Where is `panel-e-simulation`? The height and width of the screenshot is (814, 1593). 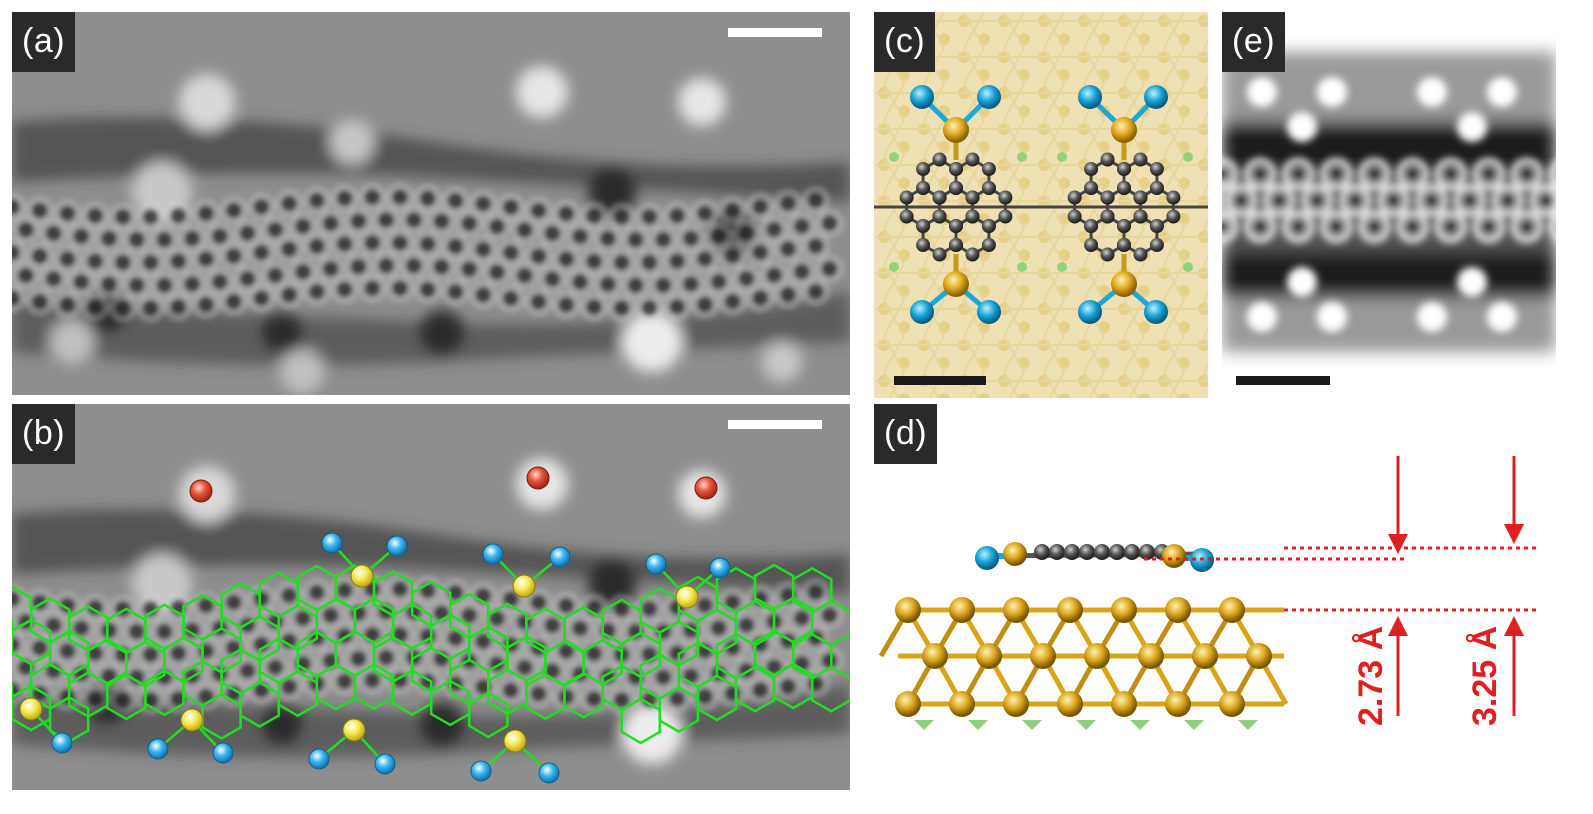
panel-e-simulation is located at coordinates (1389, 205).